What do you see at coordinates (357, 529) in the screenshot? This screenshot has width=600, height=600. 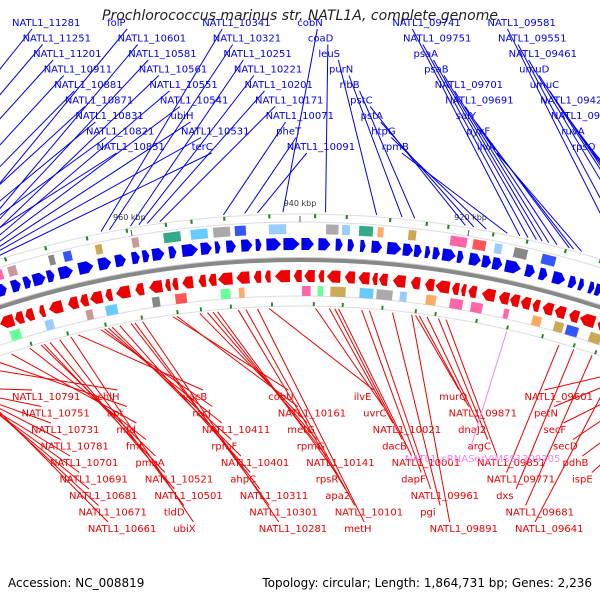 I see `reverse-gene-label: metH` at bounding box center [357, 529].